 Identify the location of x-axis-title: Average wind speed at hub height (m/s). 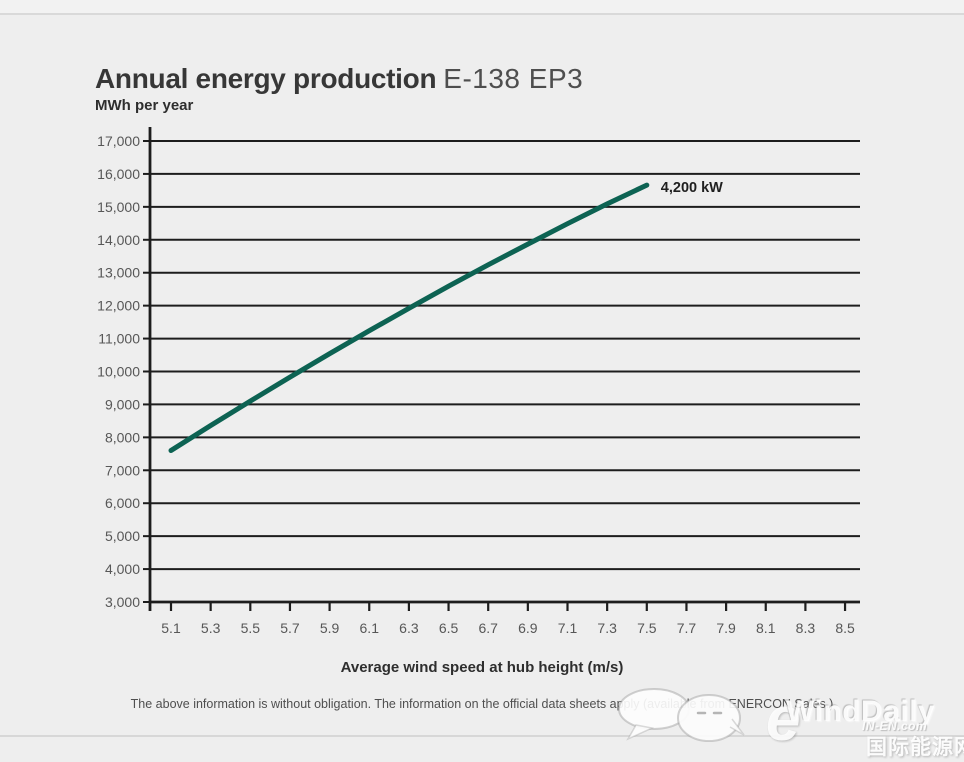
(482, 667).